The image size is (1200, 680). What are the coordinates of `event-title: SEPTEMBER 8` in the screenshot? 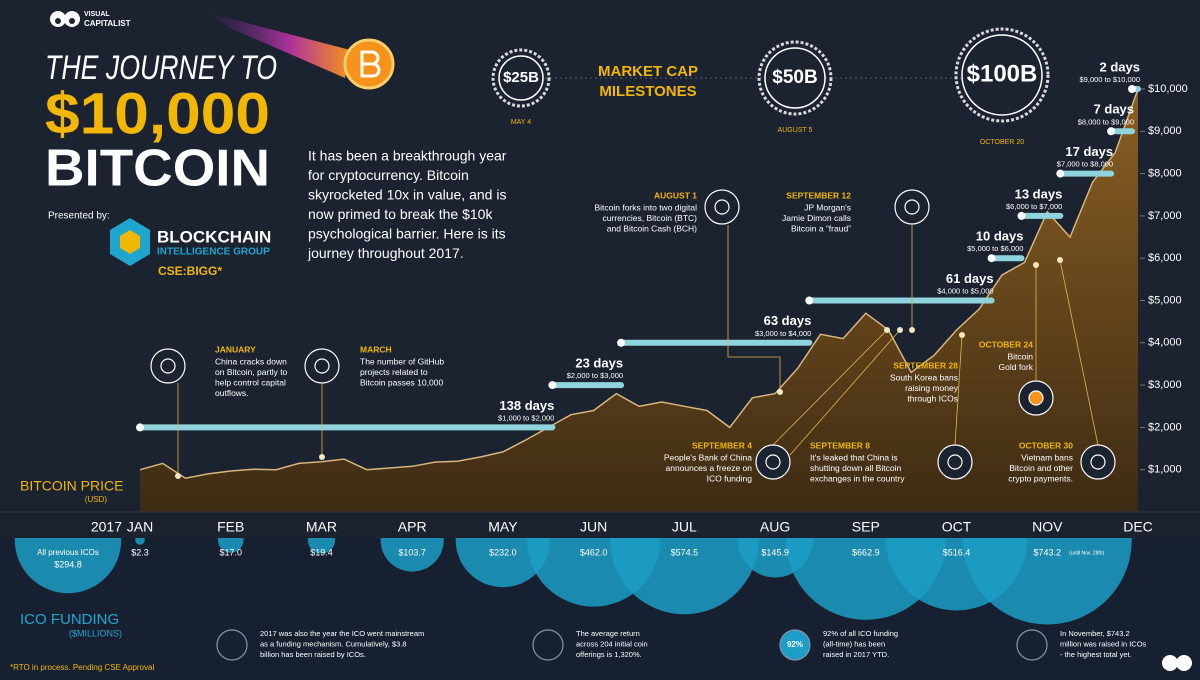 It's located at (840, 445).